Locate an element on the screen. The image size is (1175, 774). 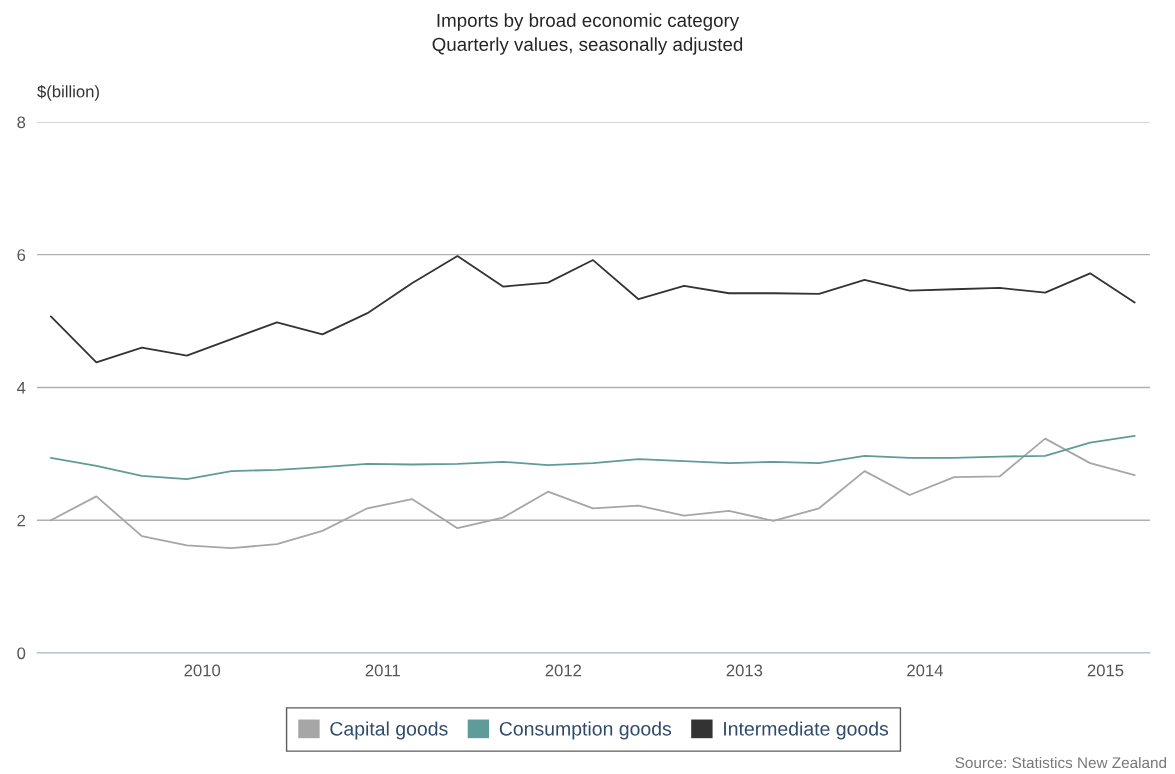
x-tick-label: 2012 is located at coordinates (563, 670).